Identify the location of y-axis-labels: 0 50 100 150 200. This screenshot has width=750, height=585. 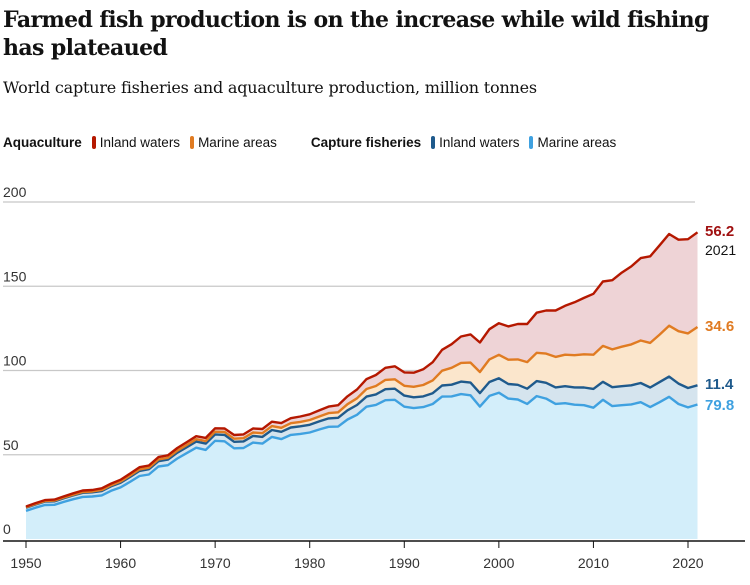
(15, 360).